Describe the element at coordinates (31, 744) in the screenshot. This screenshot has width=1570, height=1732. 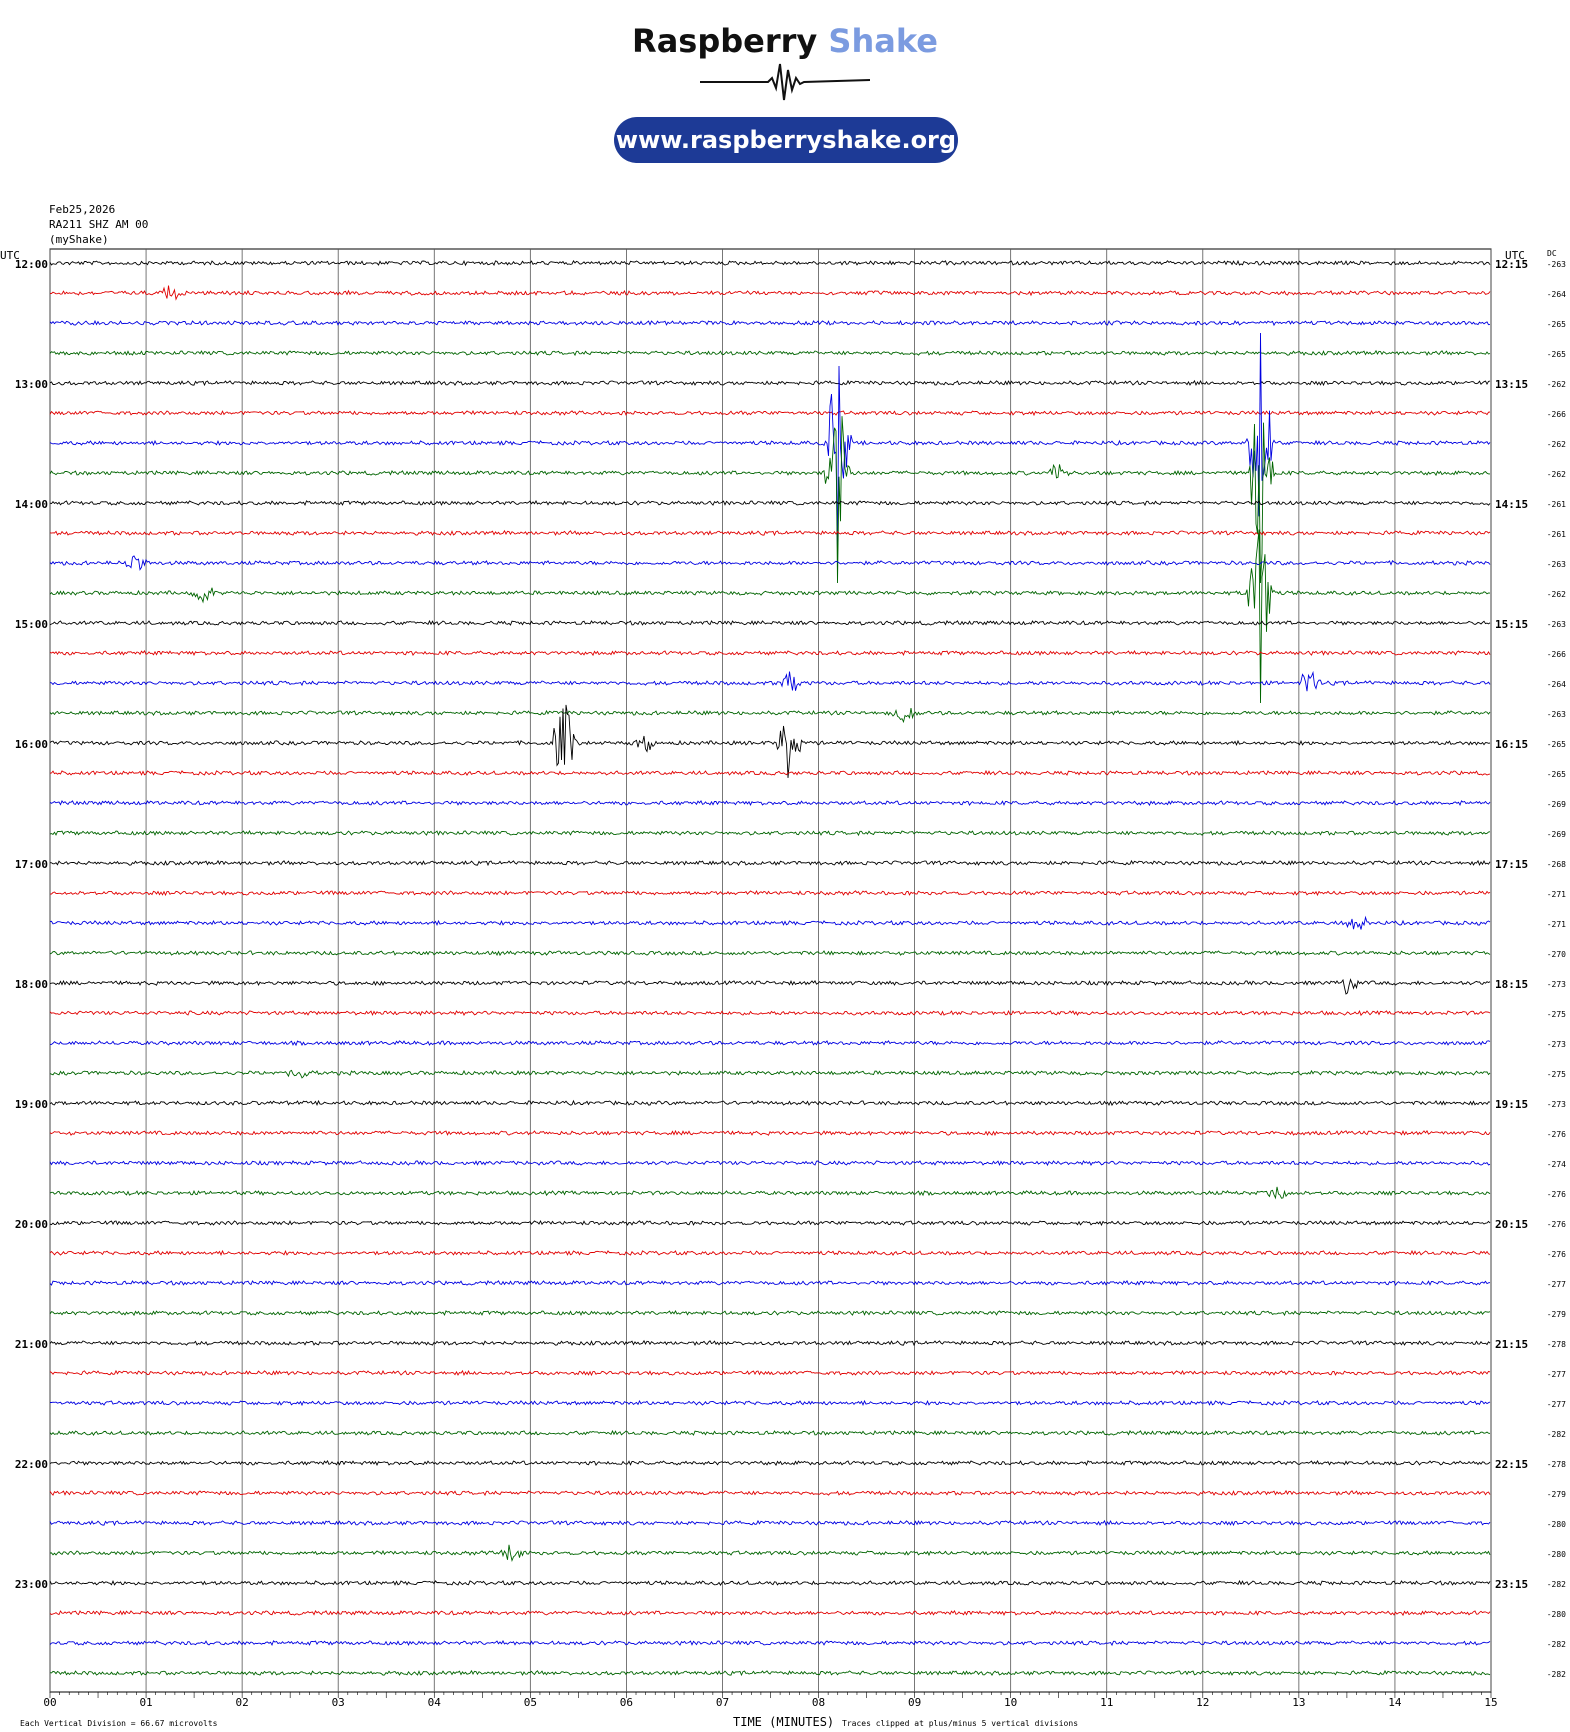
I see `left-hour-label: 16:00` at that location.